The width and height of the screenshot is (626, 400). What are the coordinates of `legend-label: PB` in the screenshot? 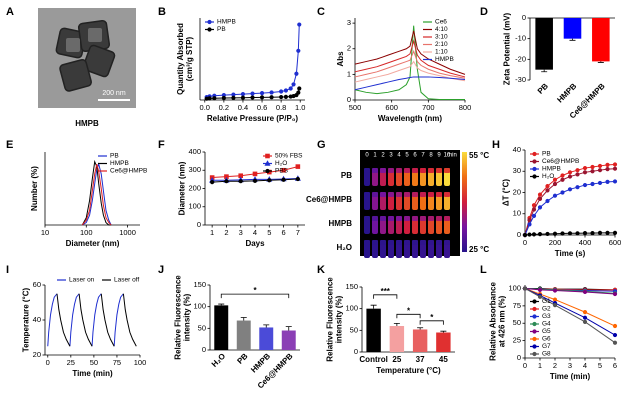 It's located at (221, 29).